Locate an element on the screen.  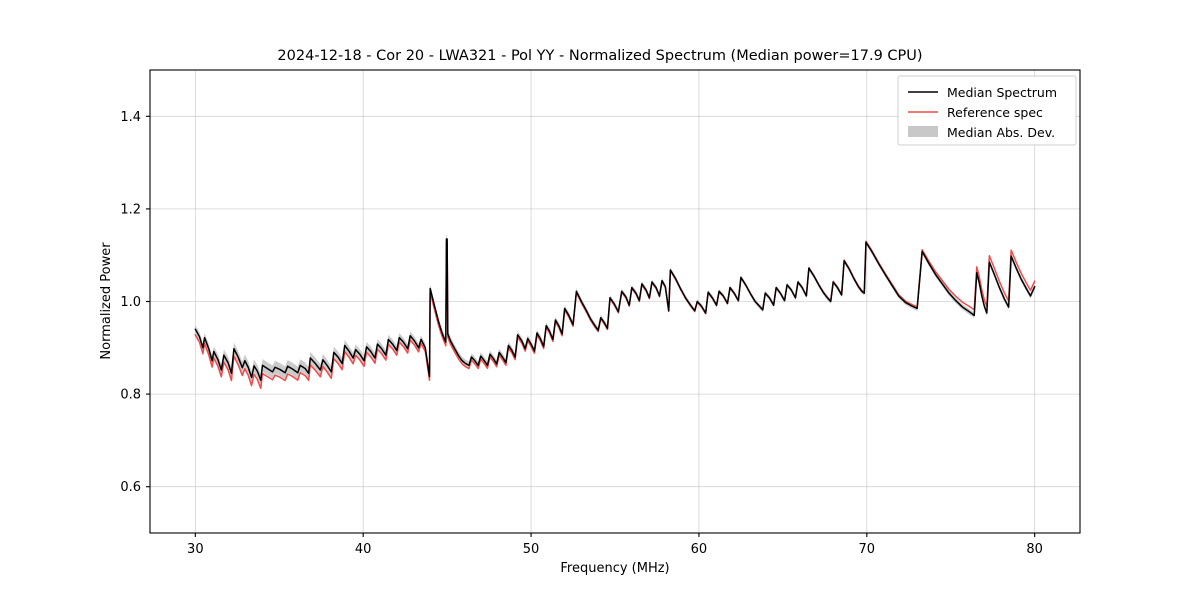
y-axis-ticks: 0.6 0.8 1.0 1.2 1.4 is located at coordinates (135, 302).